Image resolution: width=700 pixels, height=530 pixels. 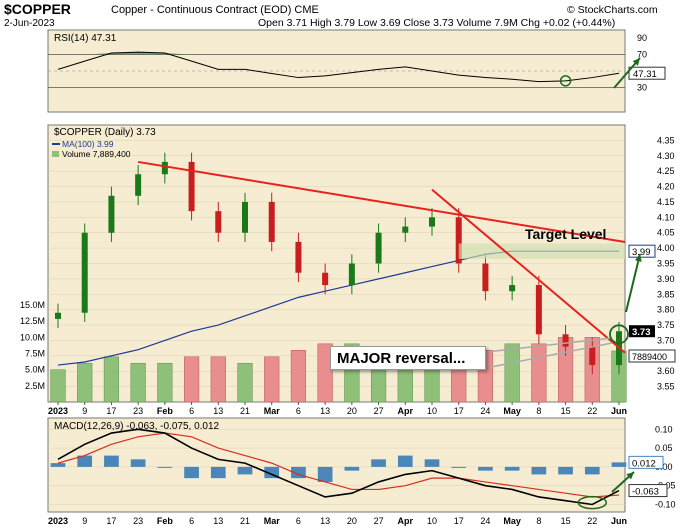 What do you see at coordinates (565, 81) in the screenshot?
I see `rsi-circle-marker` at bounding box center [565, 81].